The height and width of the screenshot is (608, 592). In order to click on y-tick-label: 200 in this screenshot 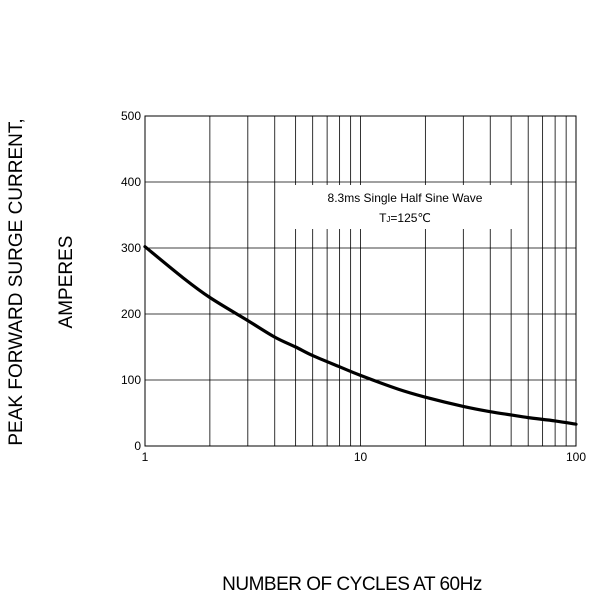, I will do `click(131, 314)`.